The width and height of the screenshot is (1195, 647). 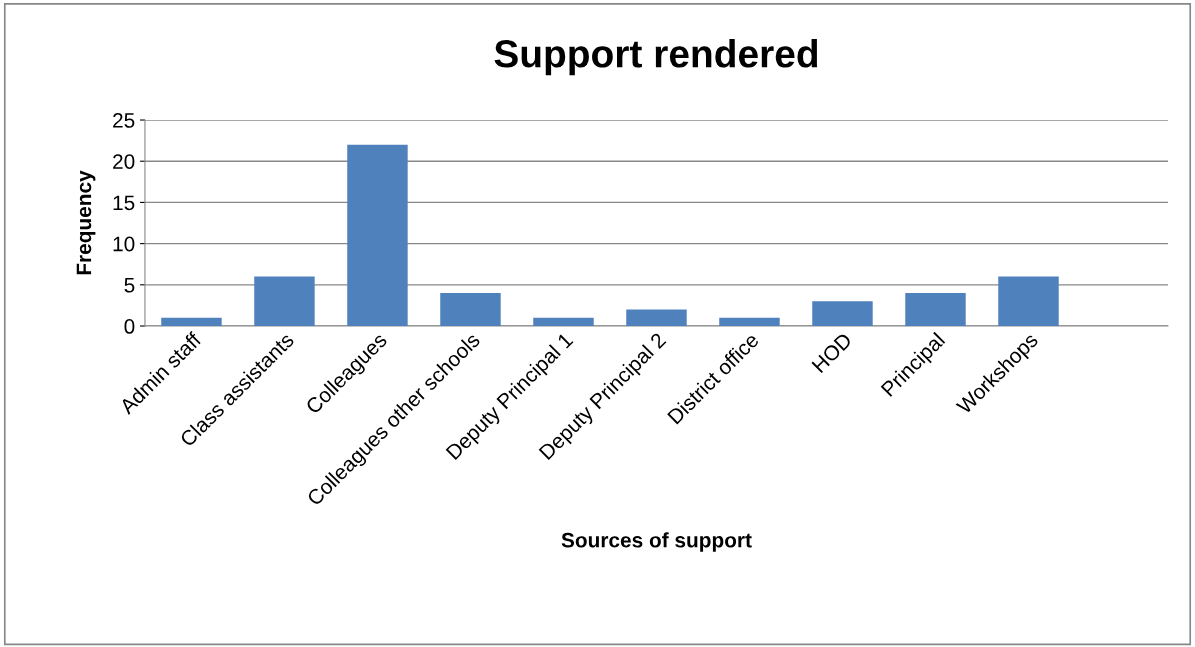 I want to click on y-tick-label: 15, so click(x=124, y=203).